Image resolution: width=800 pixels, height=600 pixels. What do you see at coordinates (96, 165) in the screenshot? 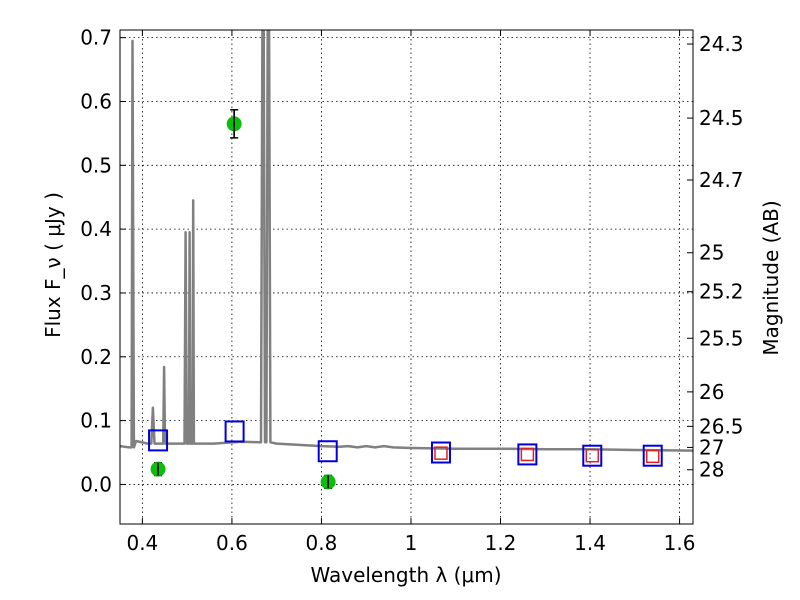
I see `y-tick-label: 0.5` at bounding box center [96, 165].